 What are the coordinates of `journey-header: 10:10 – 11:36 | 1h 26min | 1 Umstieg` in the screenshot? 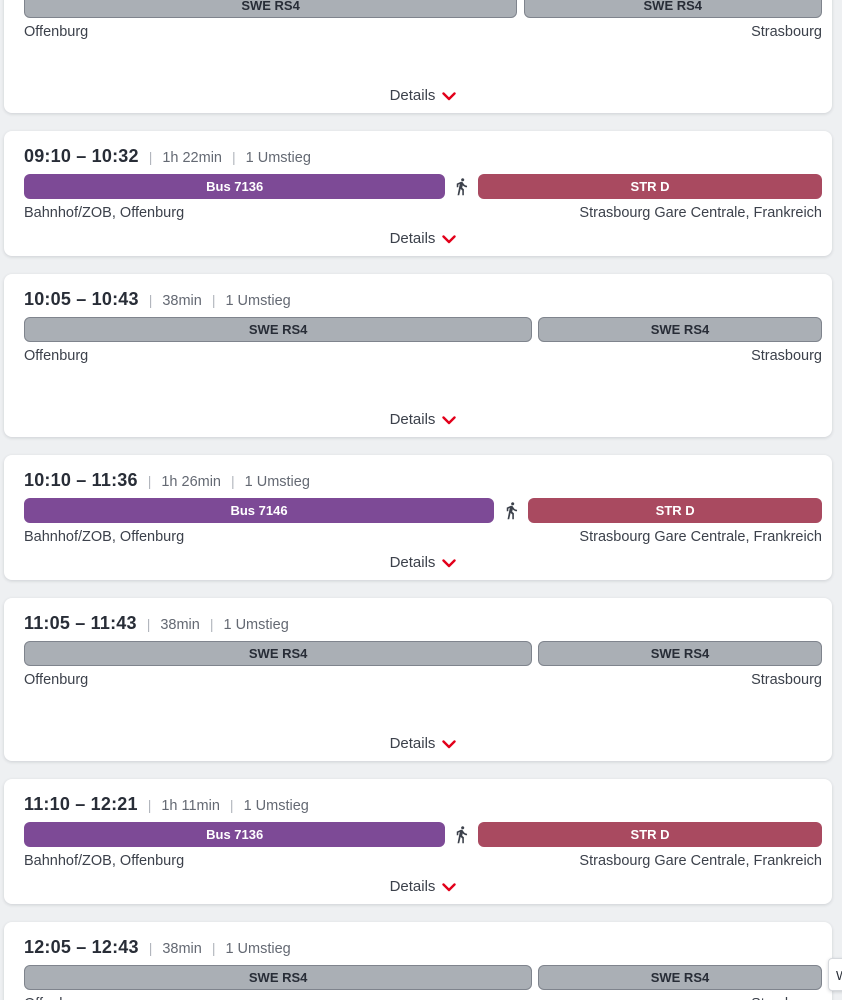 It's located at (423, 473).